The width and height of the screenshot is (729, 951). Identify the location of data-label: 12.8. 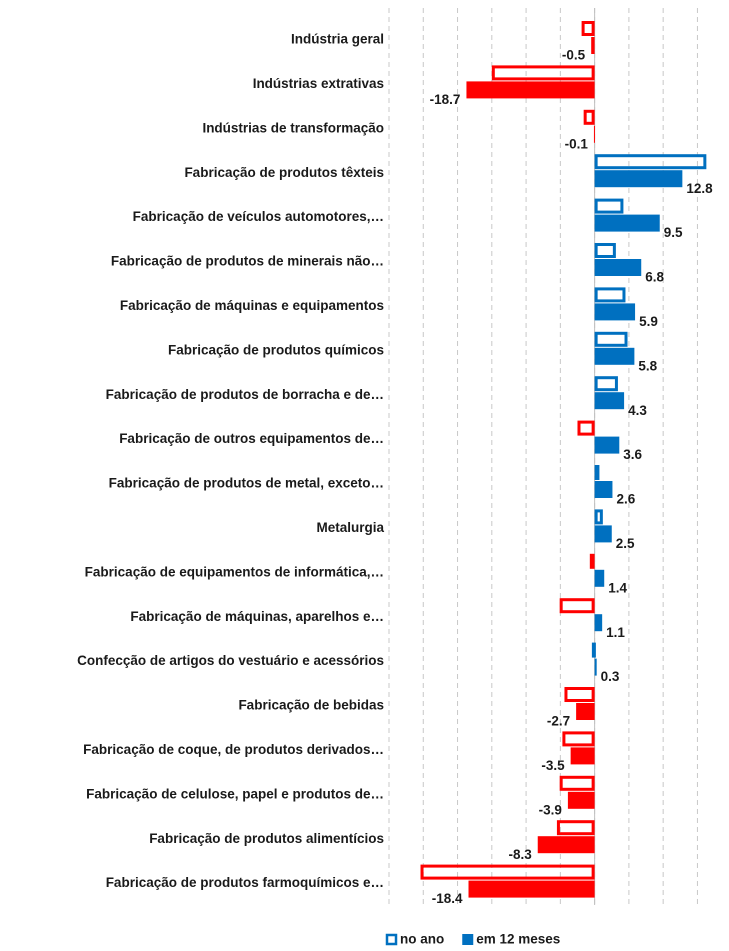
(699, 188).